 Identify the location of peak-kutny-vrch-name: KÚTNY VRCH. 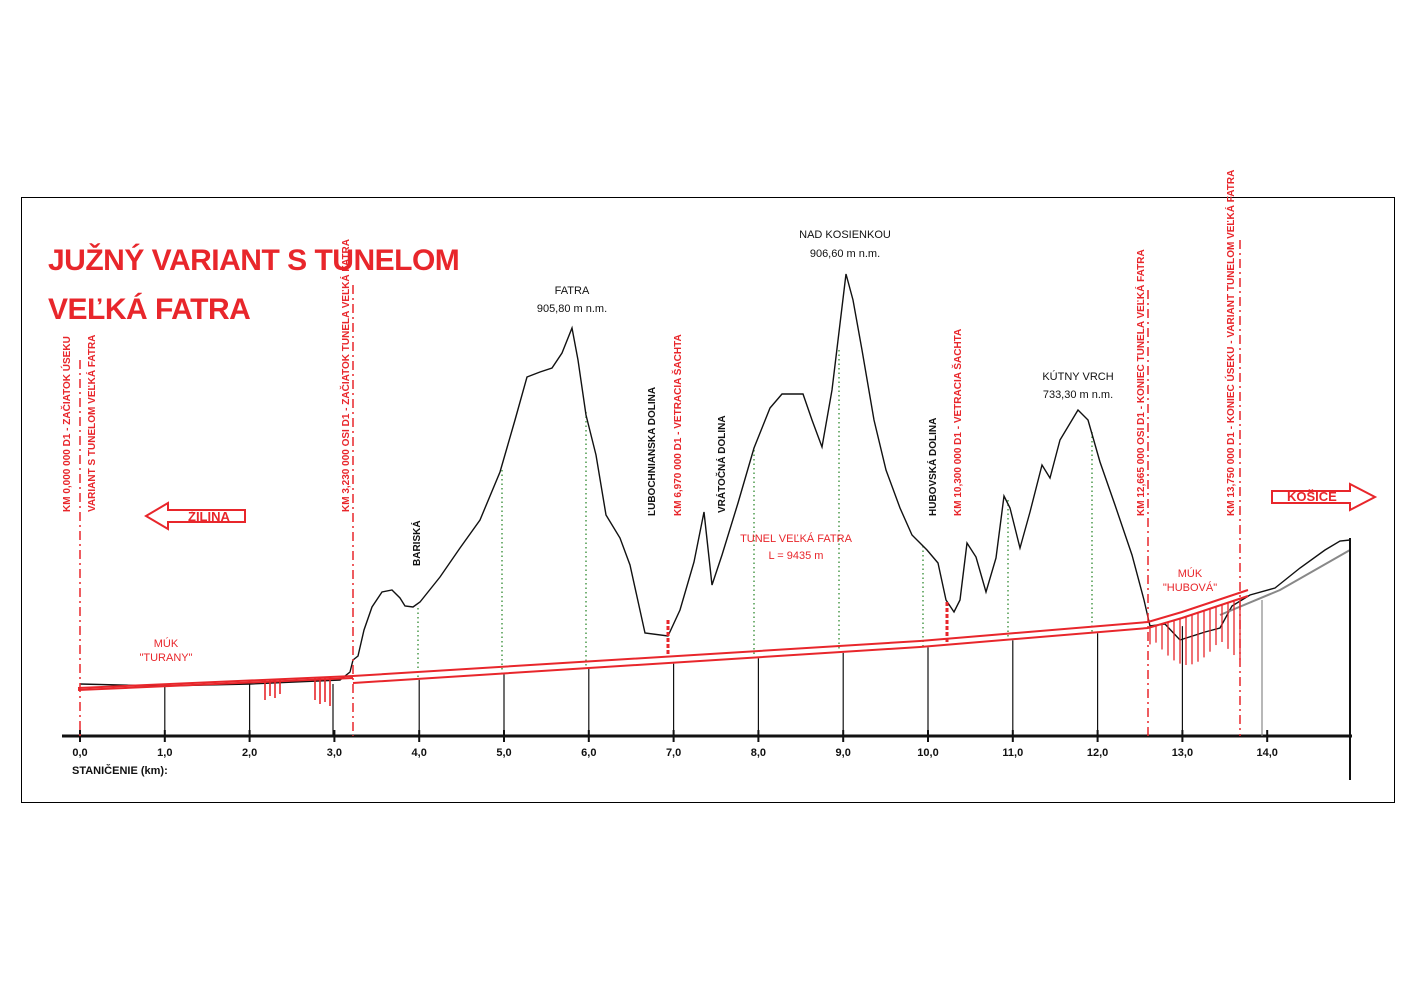
(1077, 376).